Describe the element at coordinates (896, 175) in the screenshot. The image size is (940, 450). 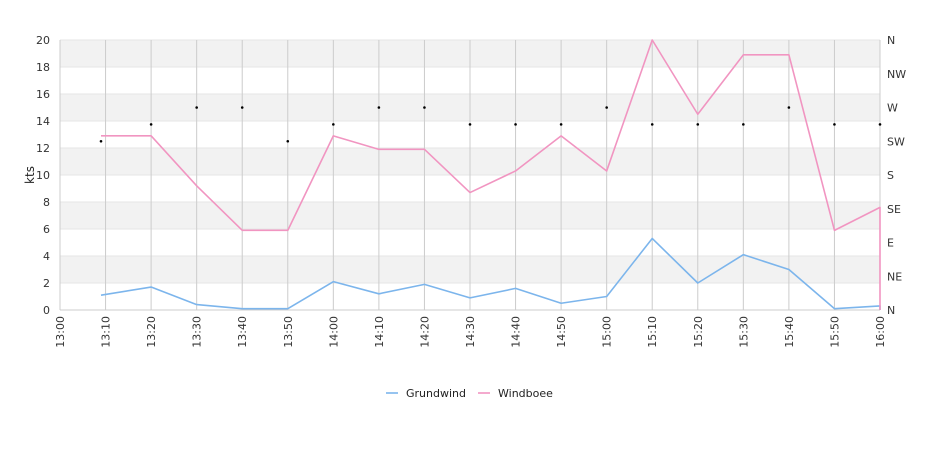
I see `y-axis-right-labels: N NE E SE S SW W NW N` at that location.